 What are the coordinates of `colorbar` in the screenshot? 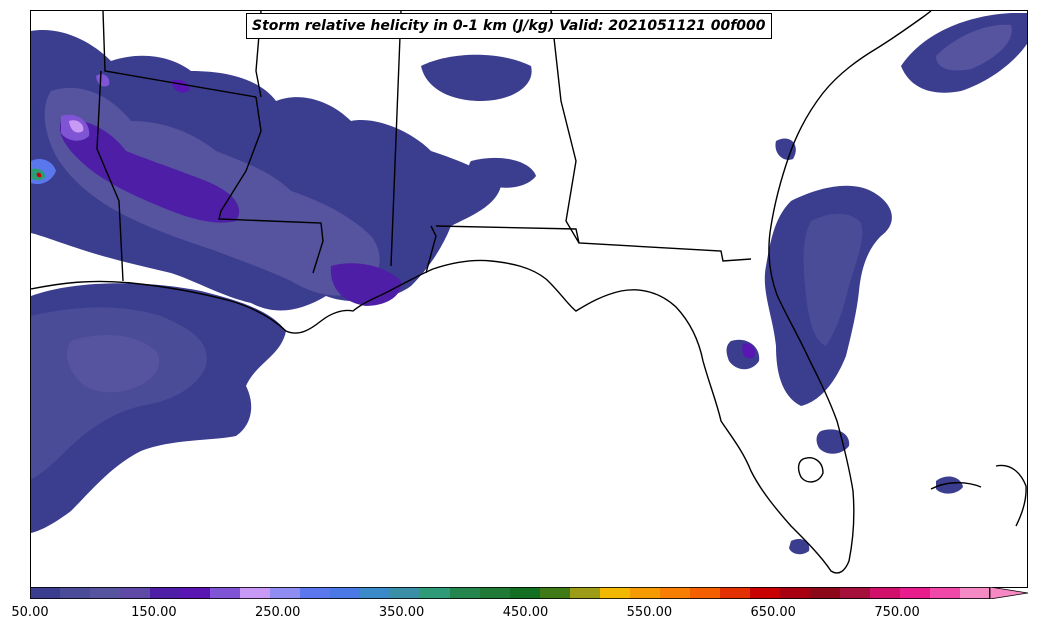 It's located at (529, 593).